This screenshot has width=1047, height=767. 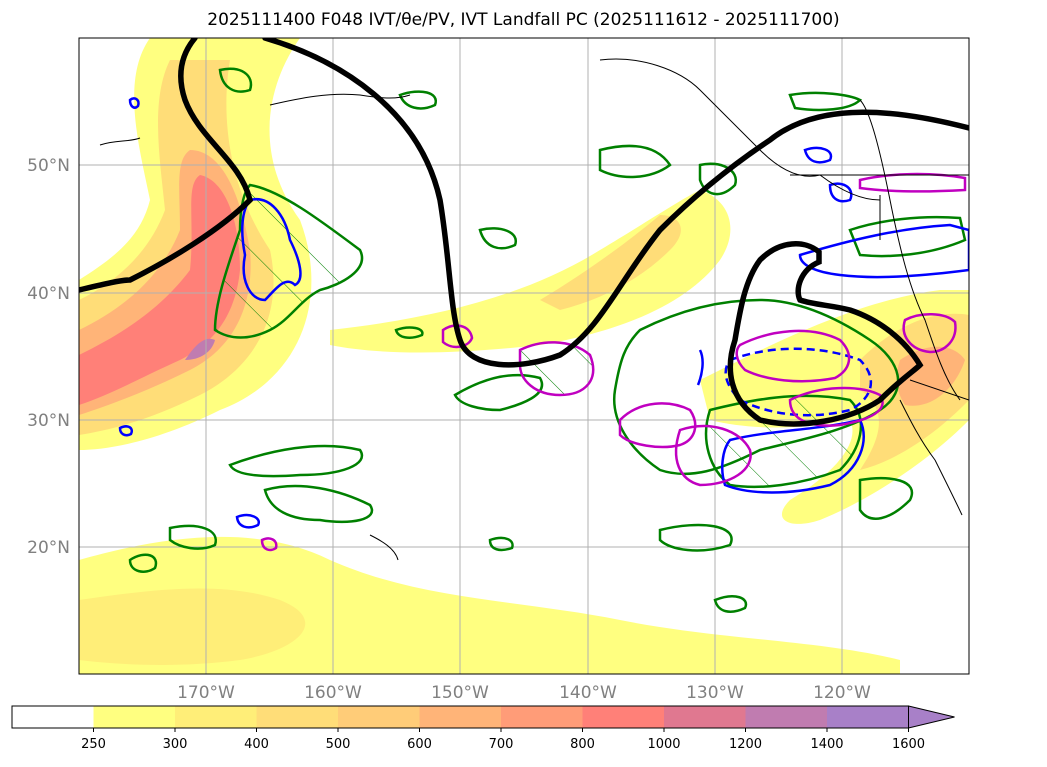 I want to click on colorbar-tick-label: 1600, so click(x=908, y=744).